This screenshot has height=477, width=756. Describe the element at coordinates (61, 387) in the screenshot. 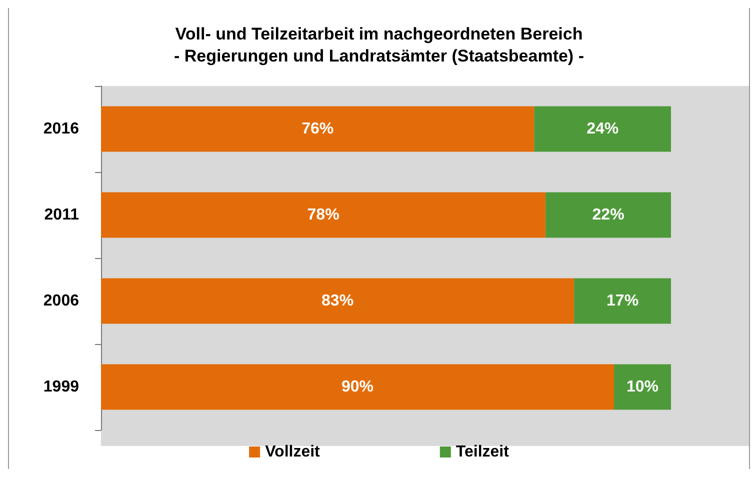

I see `y-tick-label: 1999` at that location.